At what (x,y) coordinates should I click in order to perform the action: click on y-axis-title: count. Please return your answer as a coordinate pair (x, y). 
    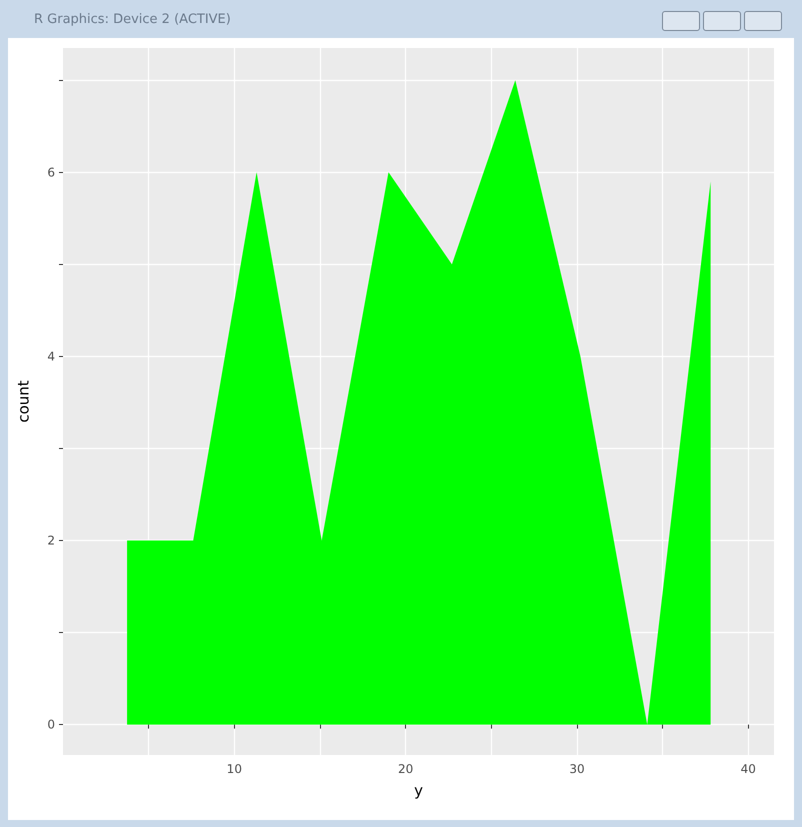
    Looking at the image, I should click on (23, 401).